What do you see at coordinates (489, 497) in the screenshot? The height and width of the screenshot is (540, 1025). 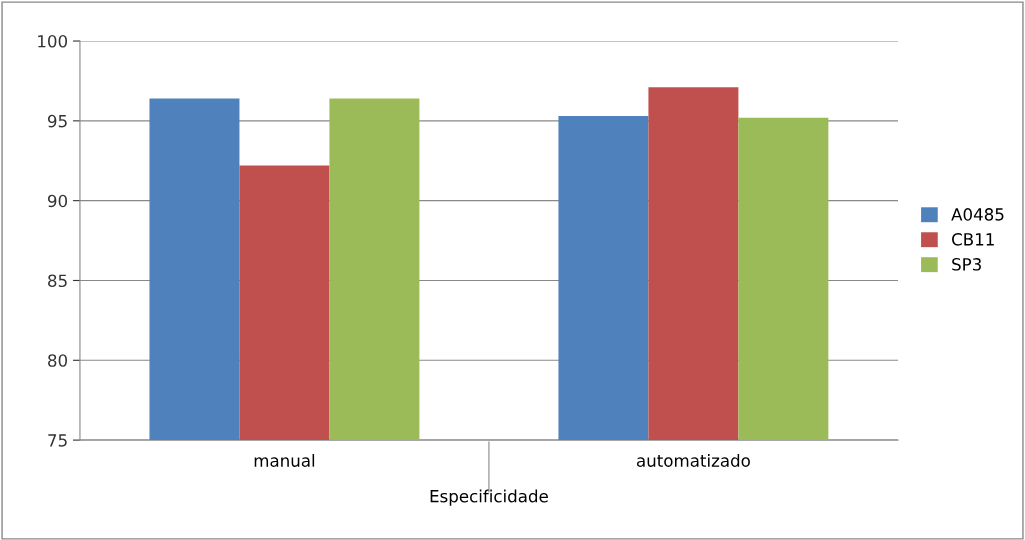 I see `x-axis-title: Especificidade` at bounding box center [489, 497].